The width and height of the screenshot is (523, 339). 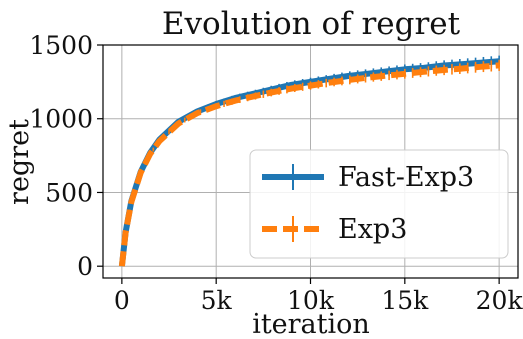 What do you see at coordinates (372, 229) in the screenshot?
I see `legend-label-exp3: Exp3` at bounding box center [372, 229].